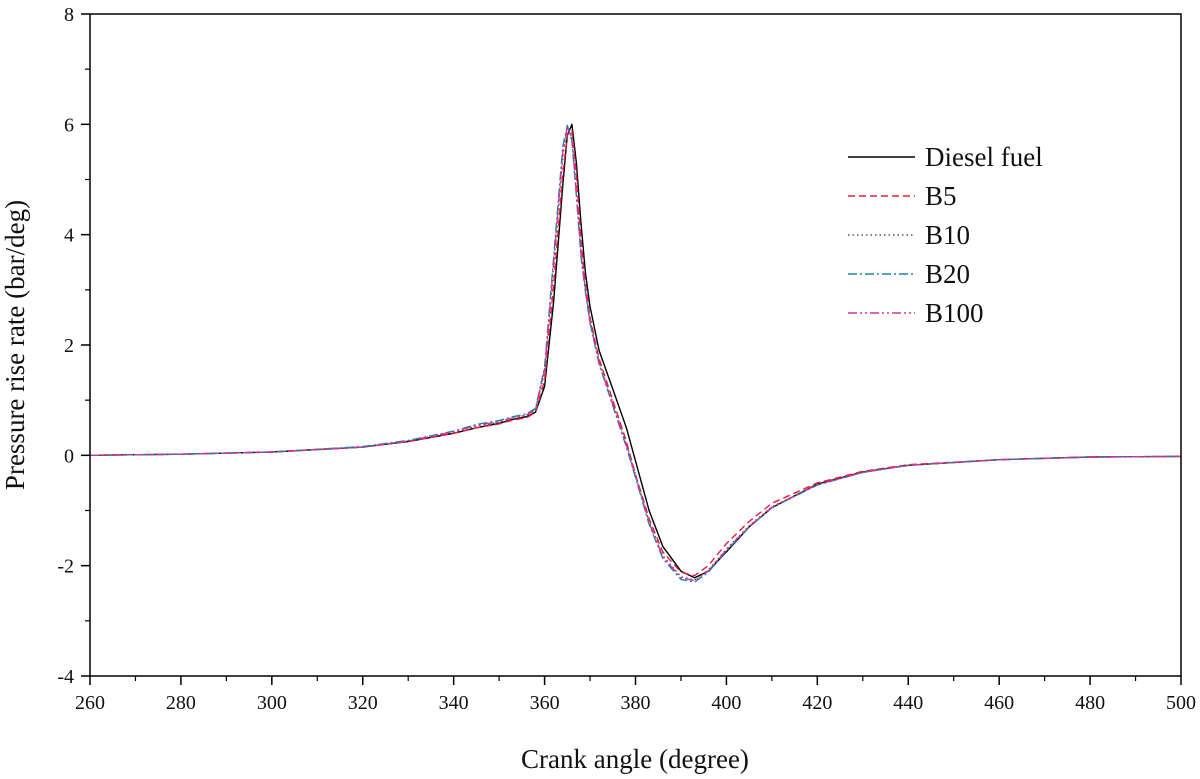 The height and width of the screenshot is (779, 1200). What do you see at coordinates (181, 703) in the screenshot?
I see `x-tick-label: 280` at bounding box center [181, 703].